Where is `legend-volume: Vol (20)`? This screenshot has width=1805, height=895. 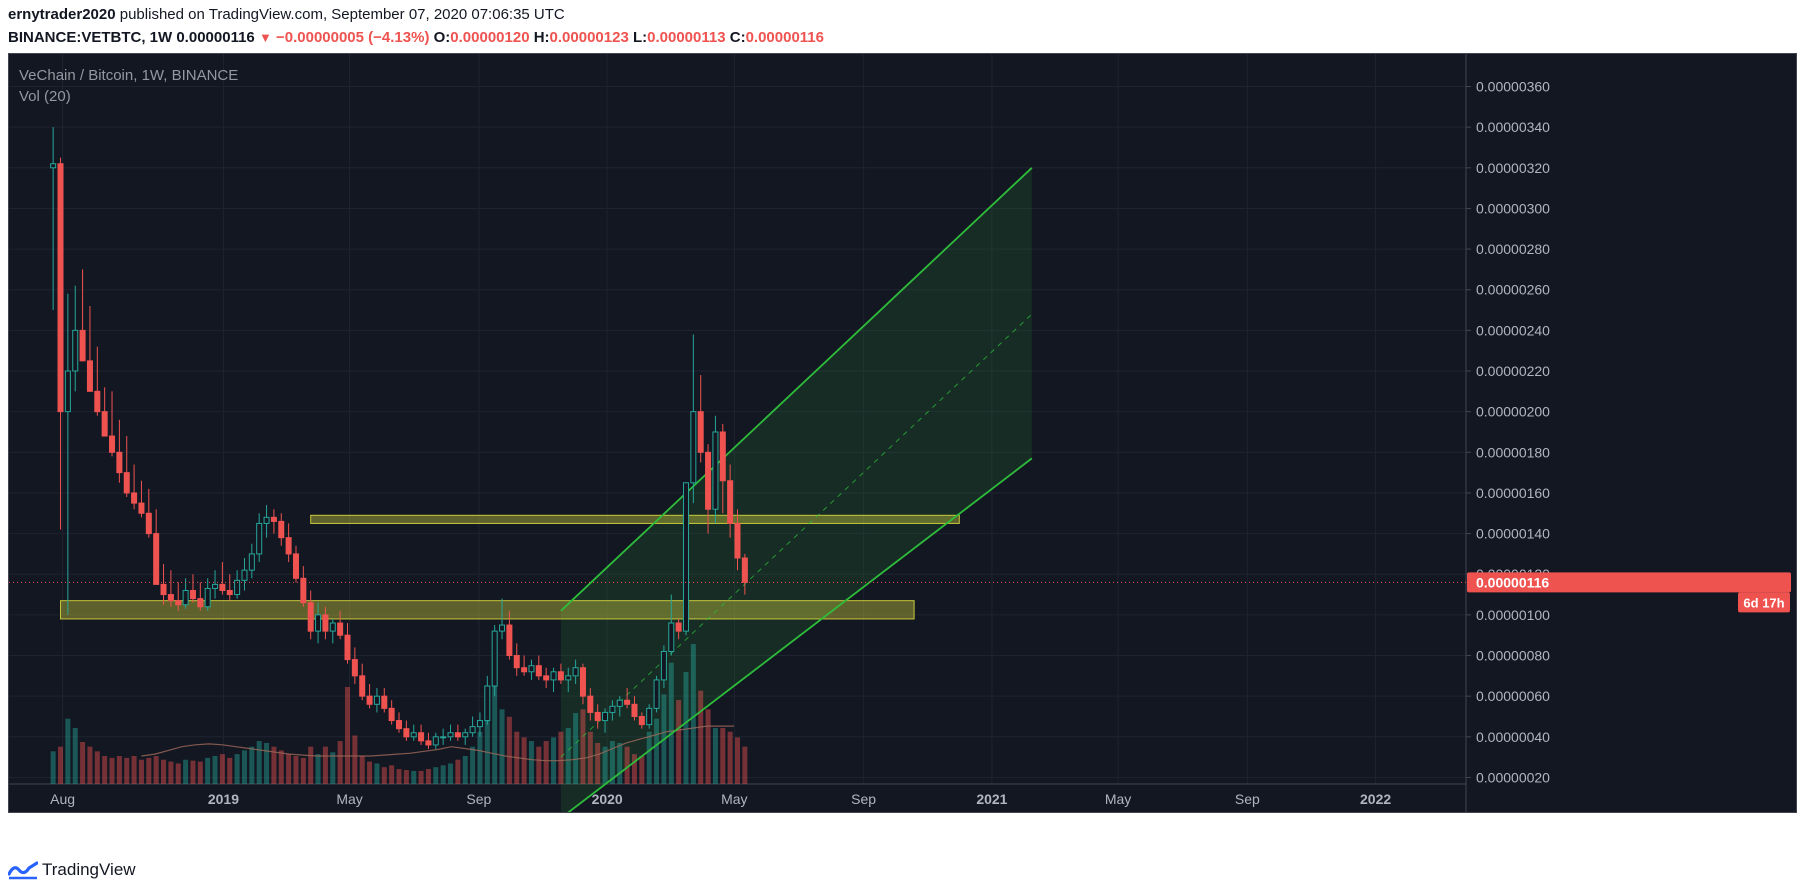
legend-volume: Vol (20) is located at coordinates (45, 96).